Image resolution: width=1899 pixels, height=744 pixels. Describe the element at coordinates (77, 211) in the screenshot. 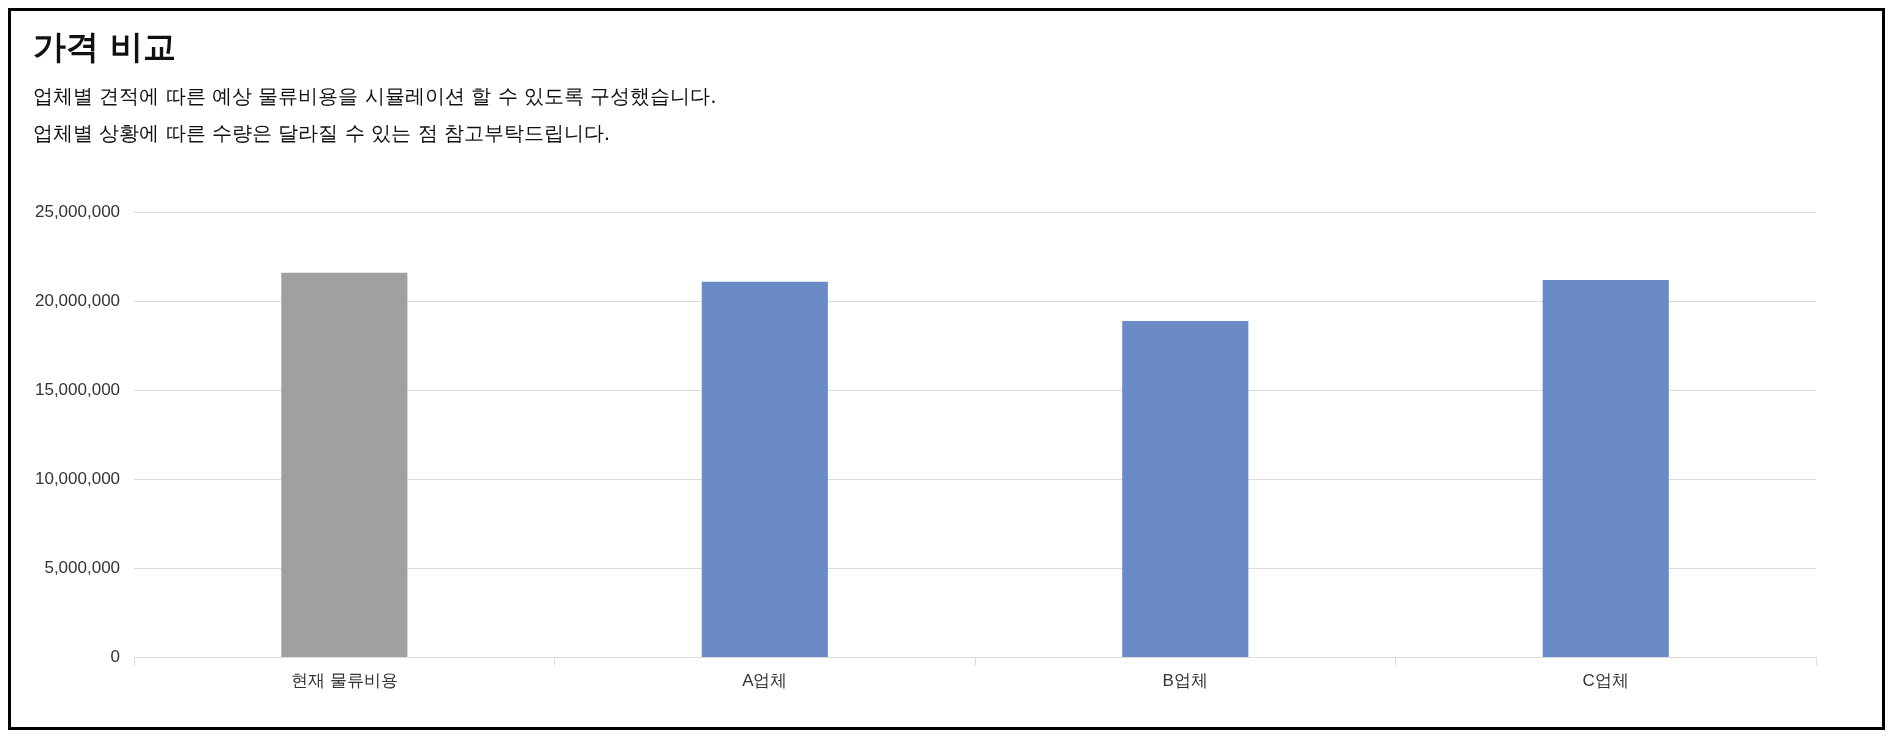

I see `y-tick-label: 25,000,000` at that location.